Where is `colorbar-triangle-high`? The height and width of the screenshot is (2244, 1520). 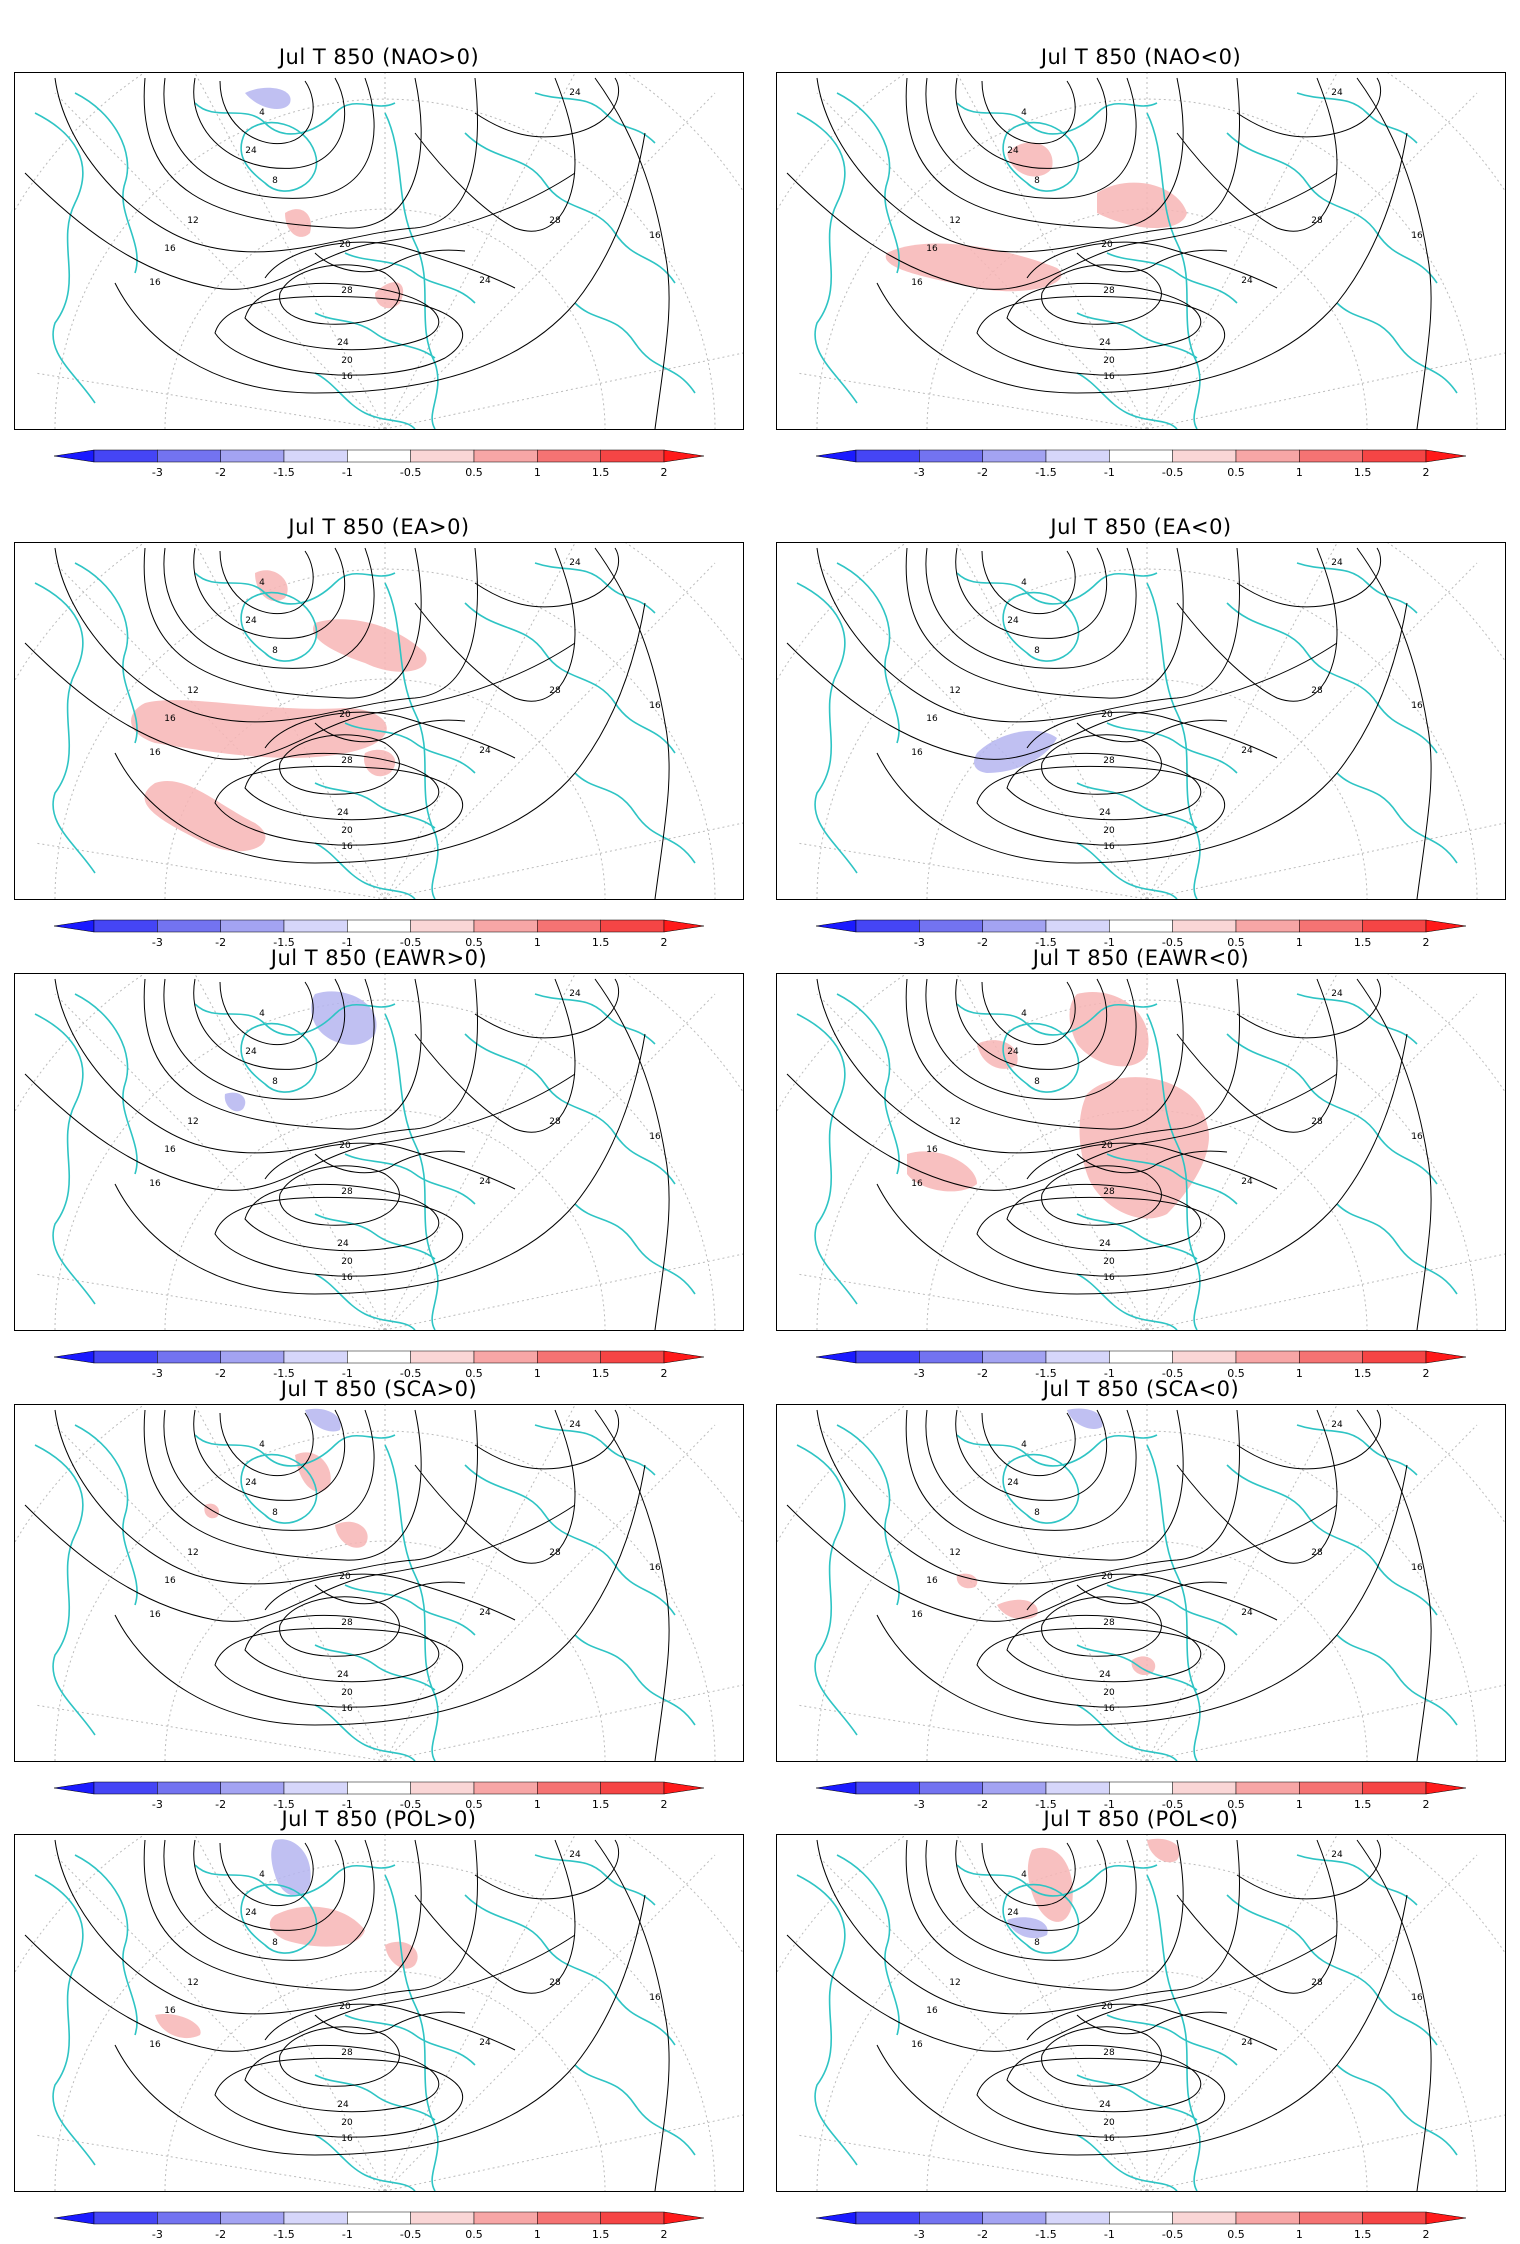
colorbar-triangle-high is located at coordinates (683, 456).